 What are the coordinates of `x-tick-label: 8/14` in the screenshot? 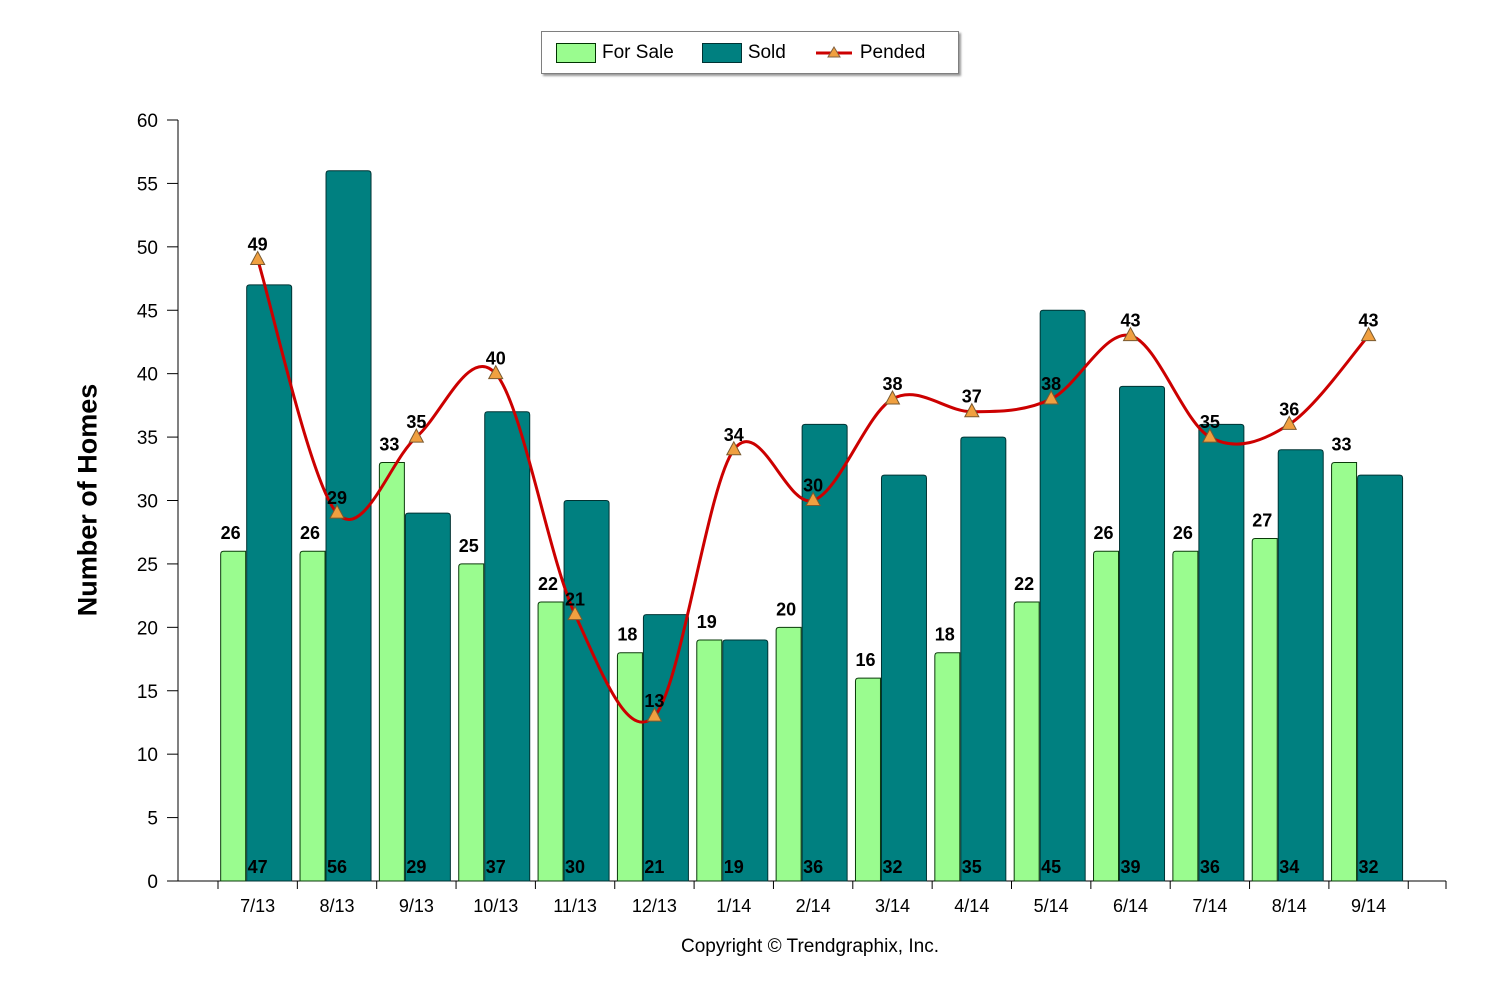 It's located at (1289, 906).